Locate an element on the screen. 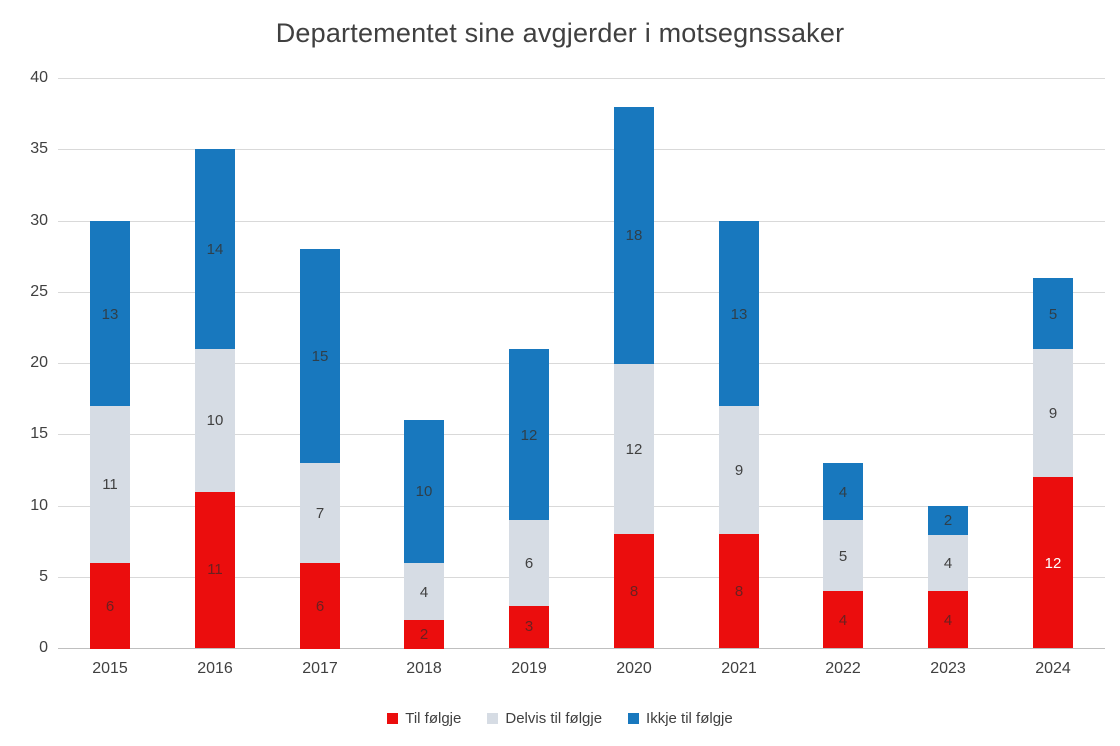  y-tick-label: 10 is located at coordinates (39, 505).